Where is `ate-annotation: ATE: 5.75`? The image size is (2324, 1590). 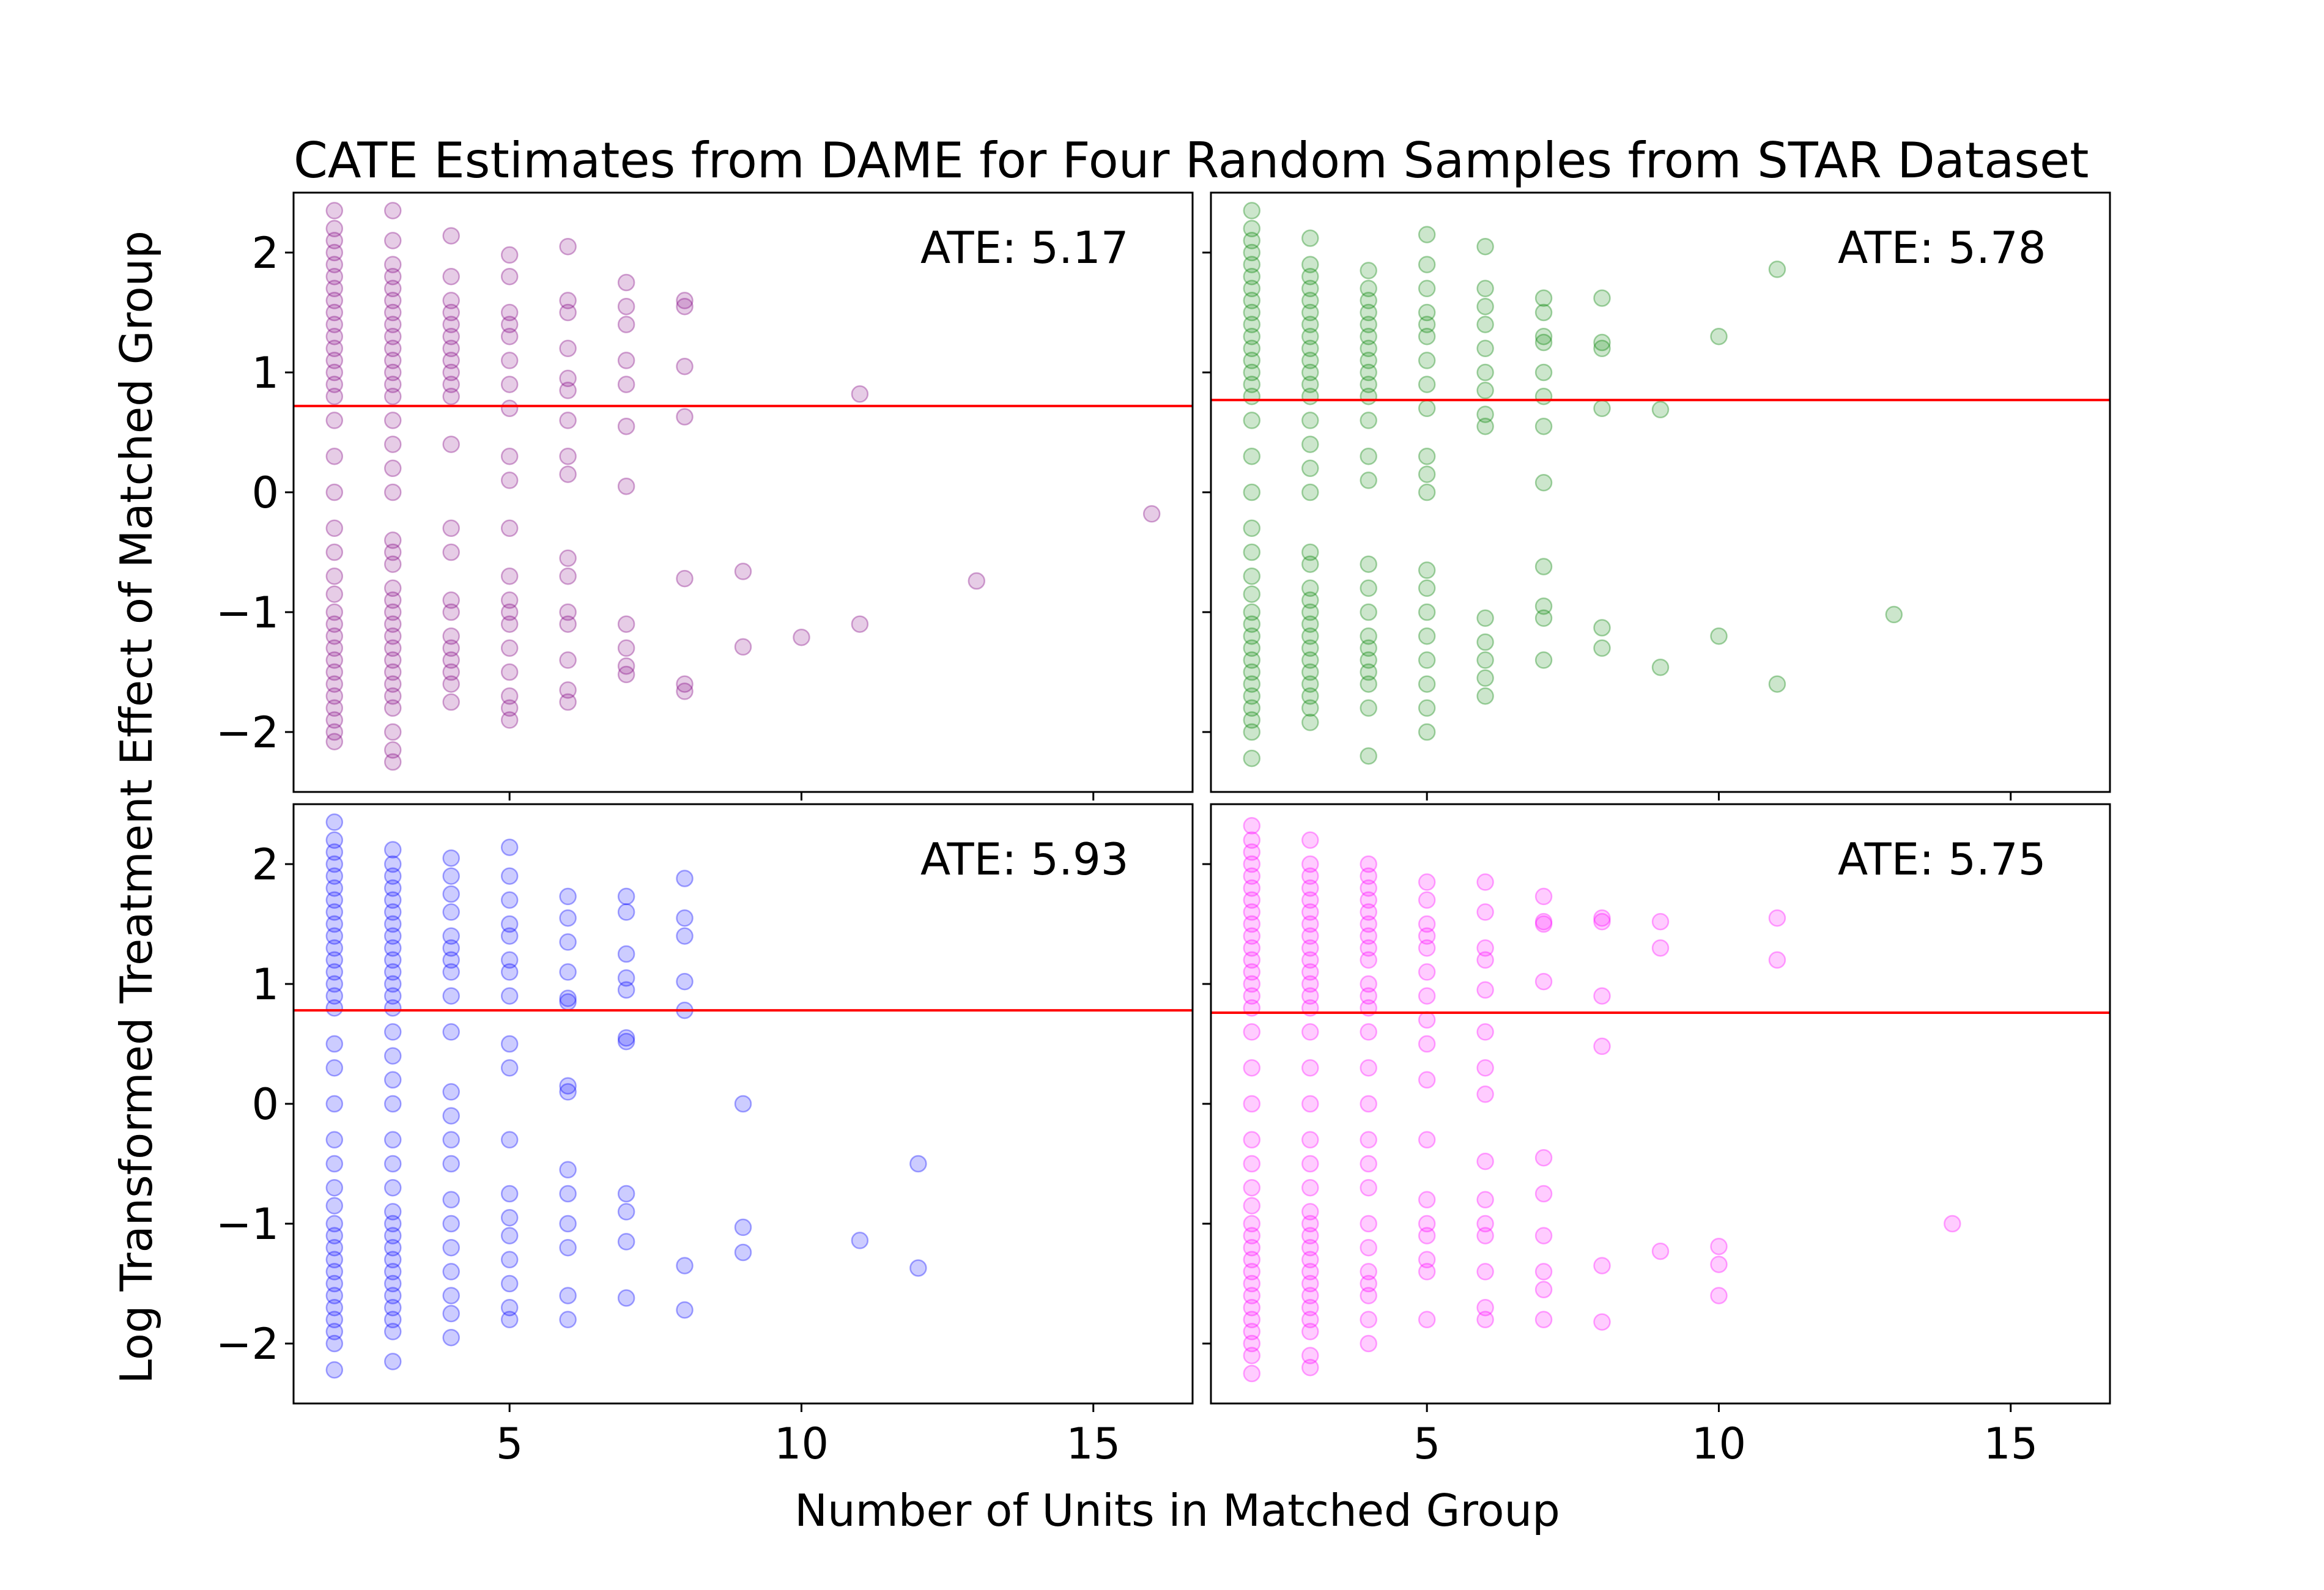 ate-annotation: ATE: 5.75 is located at coordinates (1942, 860).